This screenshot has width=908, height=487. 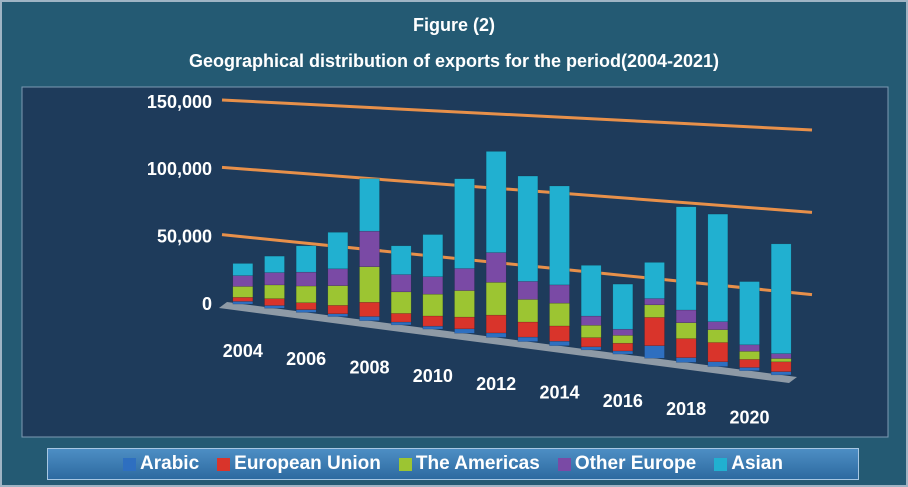 What do you see at coordinates (635, 463) in the screenshot?
I see `legend-label: Other Europe` at bounding box center [635, 463].